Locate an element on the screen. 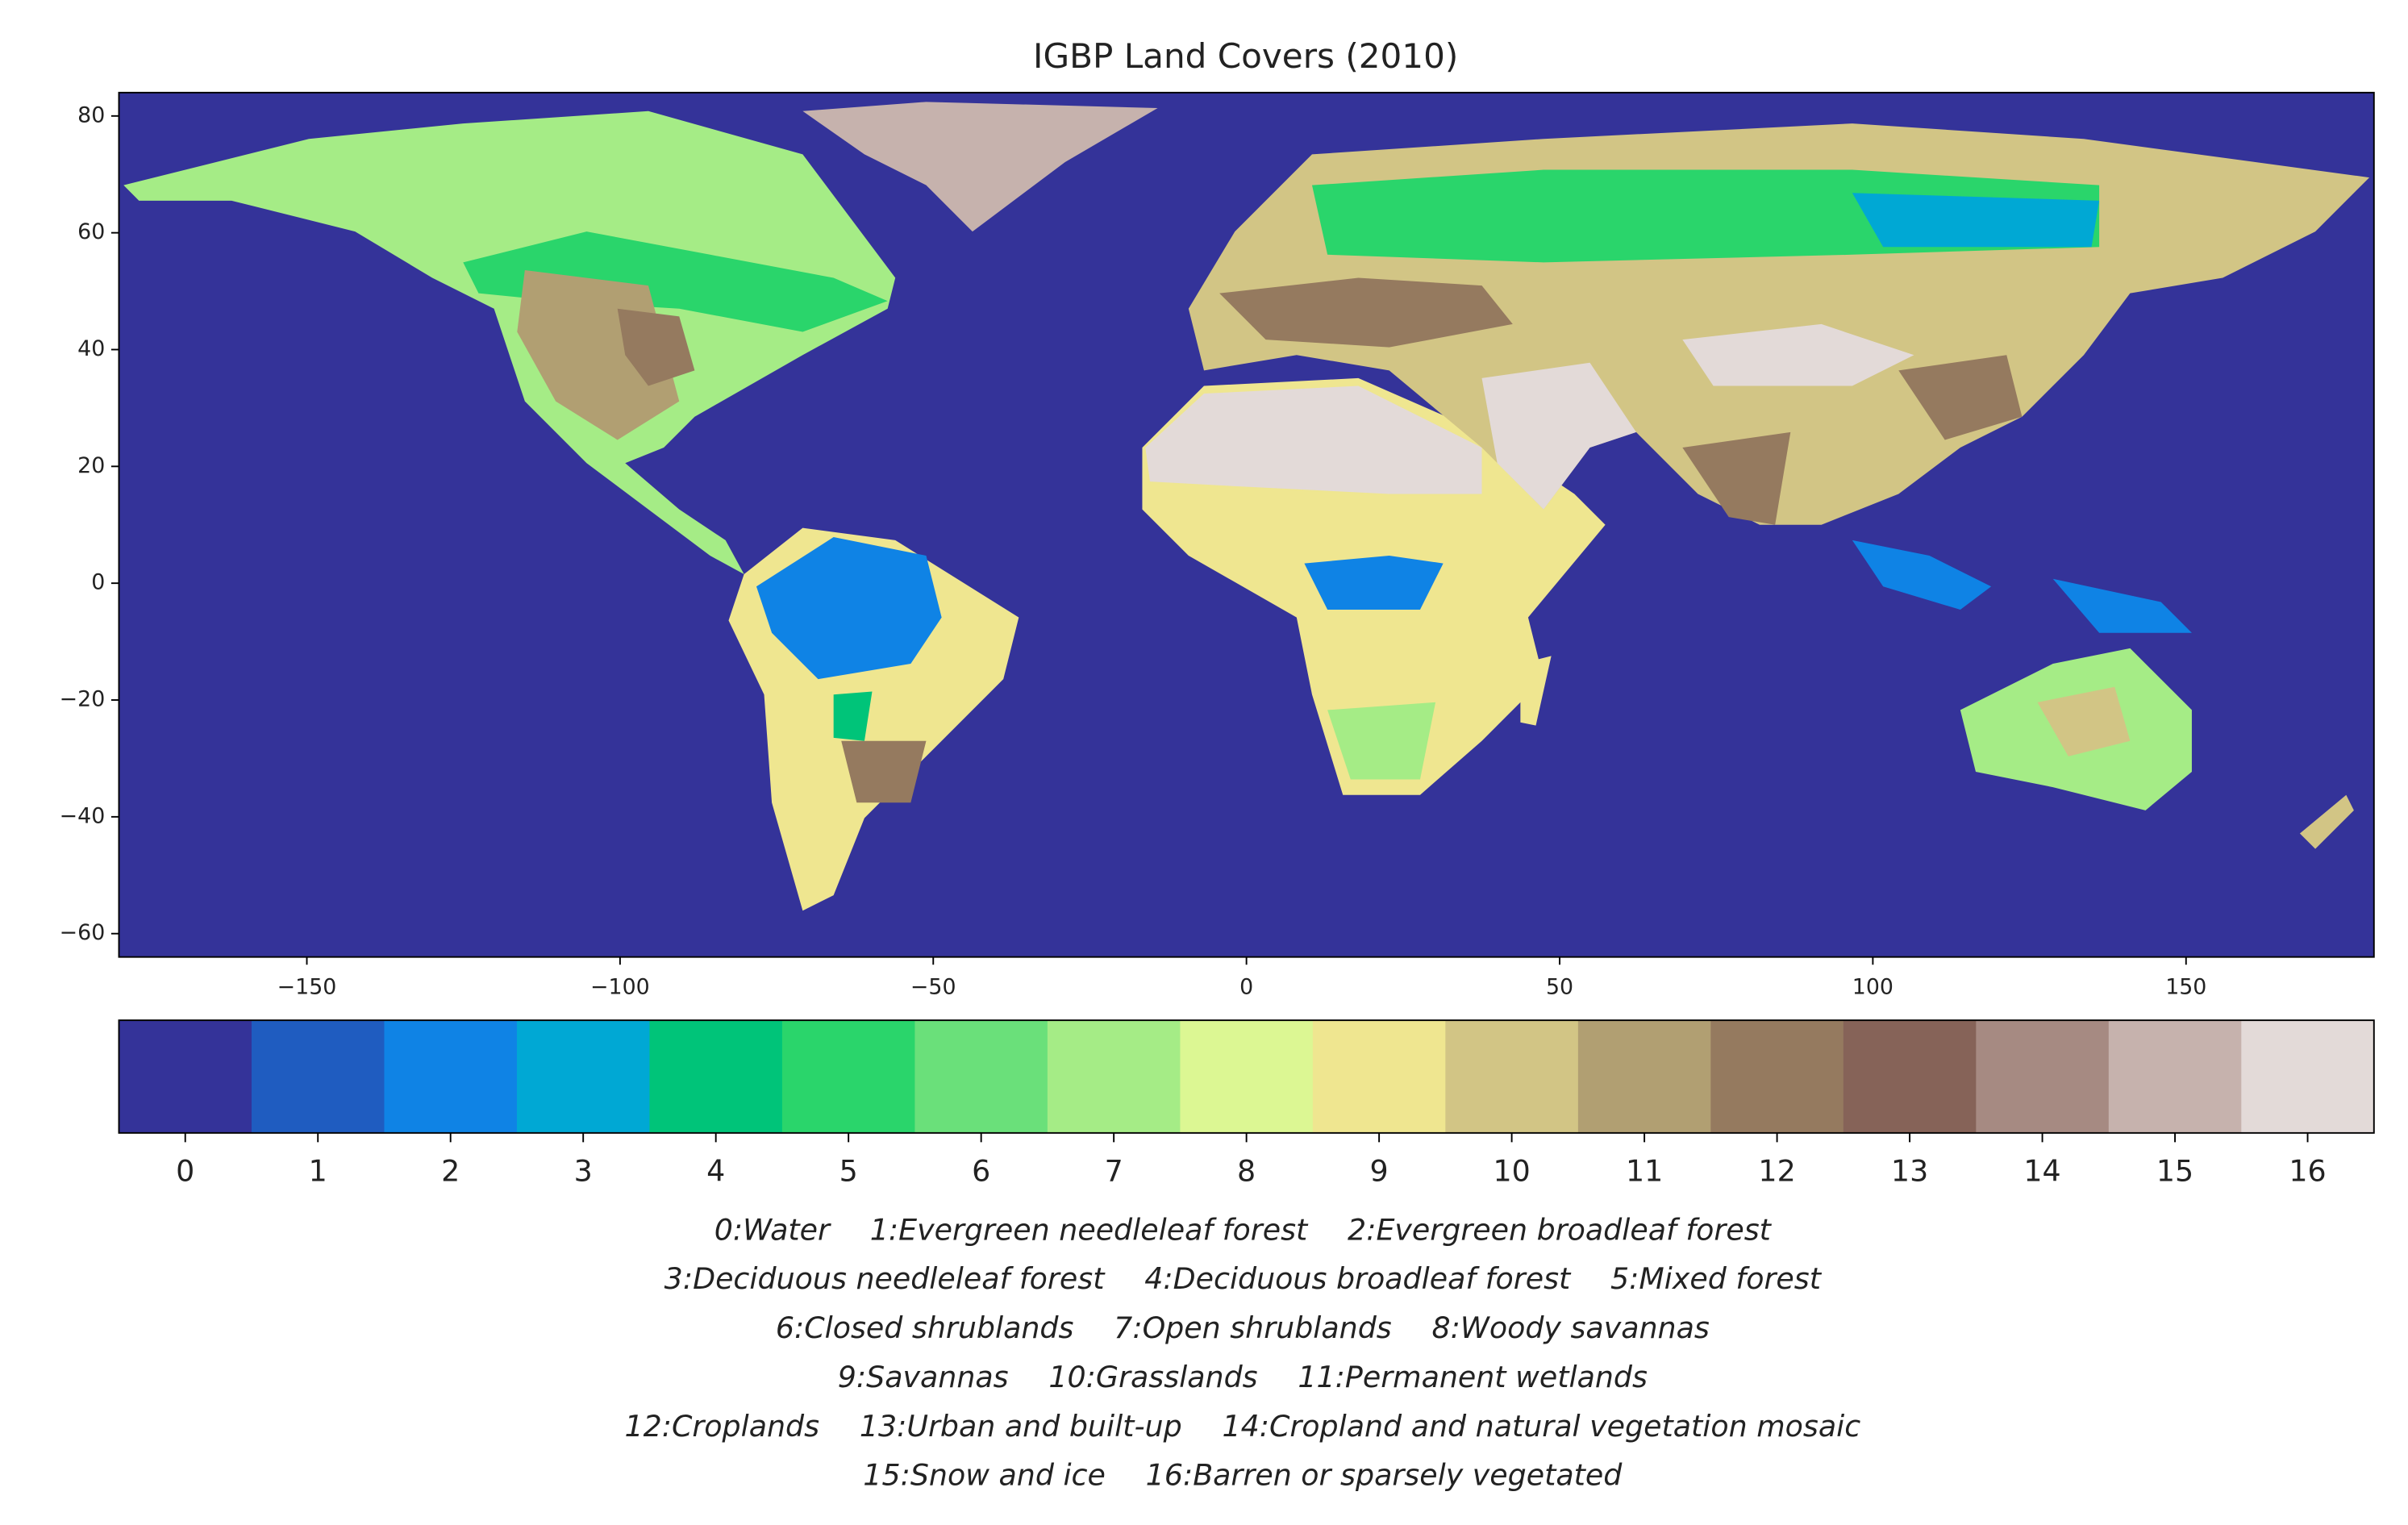  colorbar-tick-label: 9 is located at coordinates (1379, 1171).